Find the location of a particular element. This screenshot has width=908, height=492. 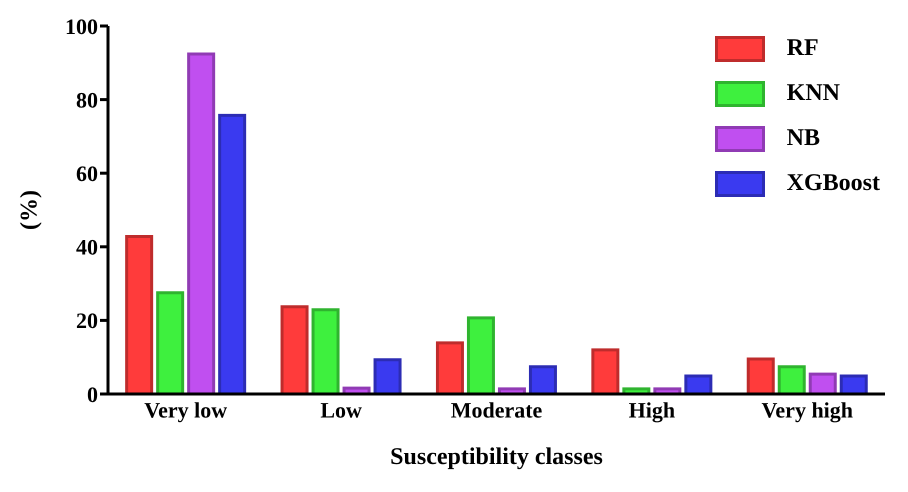

x-axis-title: Susceptibility classes is located at coordinates (496, 457).